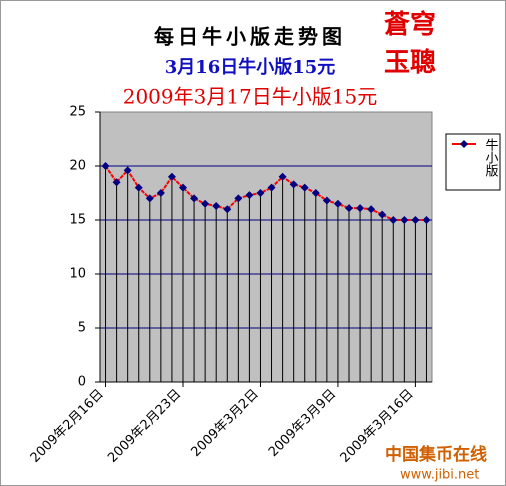  Describe the element at coordinates (410, 24) in the screenshot. I see `stamp-text: 蒼穹` at that location.